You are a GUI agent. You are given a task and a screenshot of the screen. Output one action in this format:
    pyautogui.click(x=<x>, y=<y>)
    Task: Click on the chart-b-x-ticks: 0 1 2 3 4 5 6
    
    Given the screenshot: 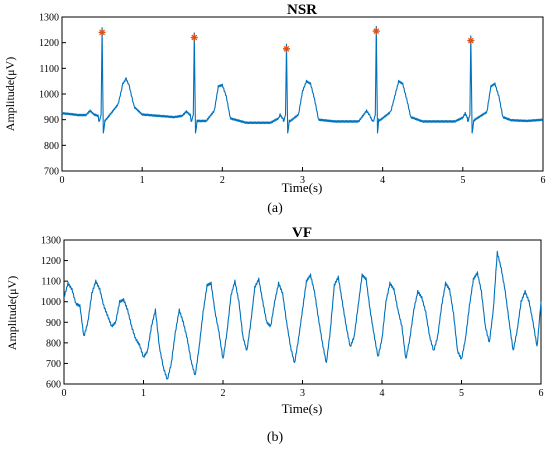 What is the action you would take?
    pyautogui.click(x=303, y=389)
    